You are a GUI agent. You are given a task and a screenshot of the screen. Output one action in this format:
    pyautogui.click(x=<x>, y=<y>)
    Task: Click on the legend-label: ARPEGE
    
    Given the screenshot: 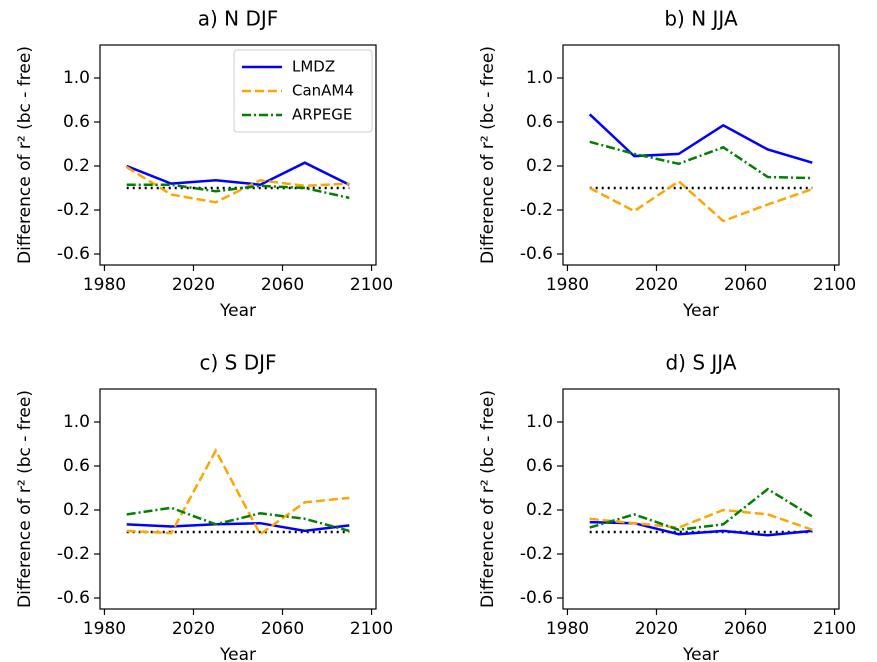 What is the action you would take?
    pyautogui.click(x=322, y=115)
    